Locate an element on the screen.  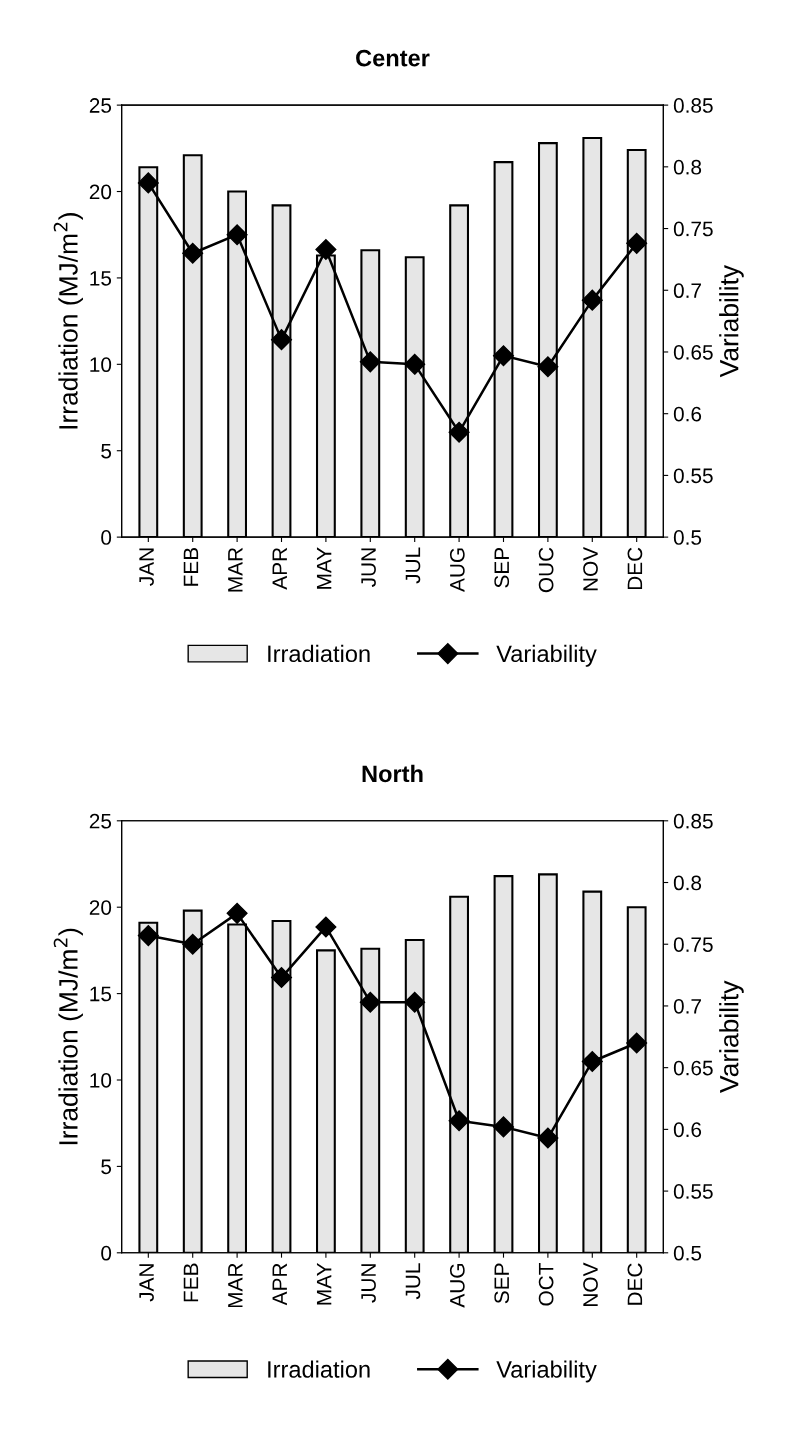
chart-title: North is located at coordinates (392, 773).